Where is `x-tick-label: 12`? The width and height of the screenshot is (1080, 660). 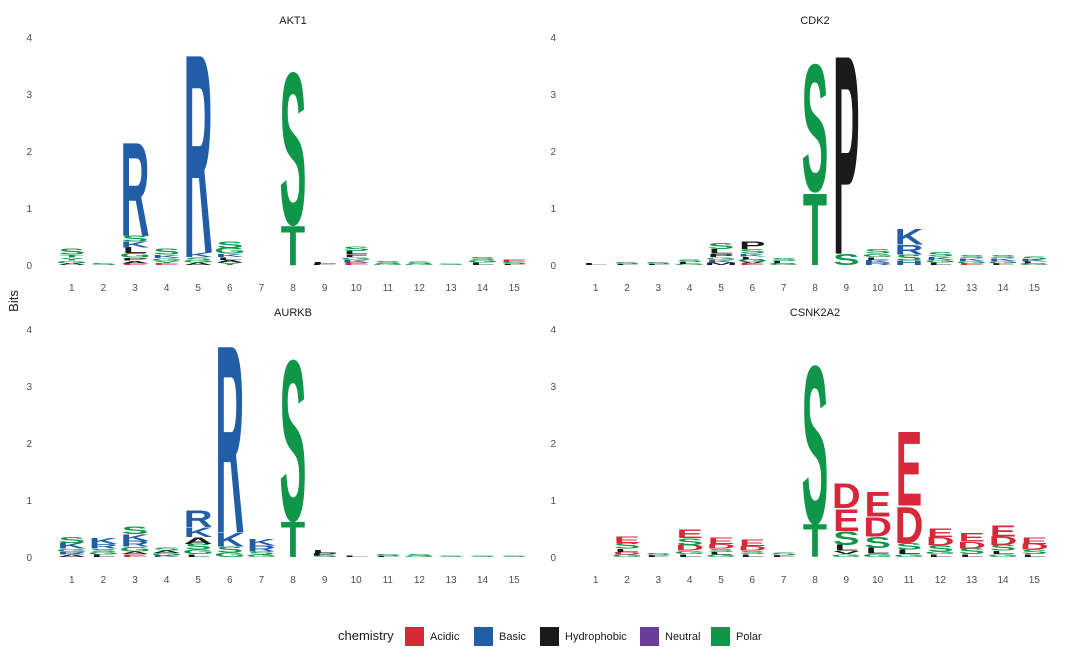
x-tick-label: 12 is located at coordinates (941, 288).